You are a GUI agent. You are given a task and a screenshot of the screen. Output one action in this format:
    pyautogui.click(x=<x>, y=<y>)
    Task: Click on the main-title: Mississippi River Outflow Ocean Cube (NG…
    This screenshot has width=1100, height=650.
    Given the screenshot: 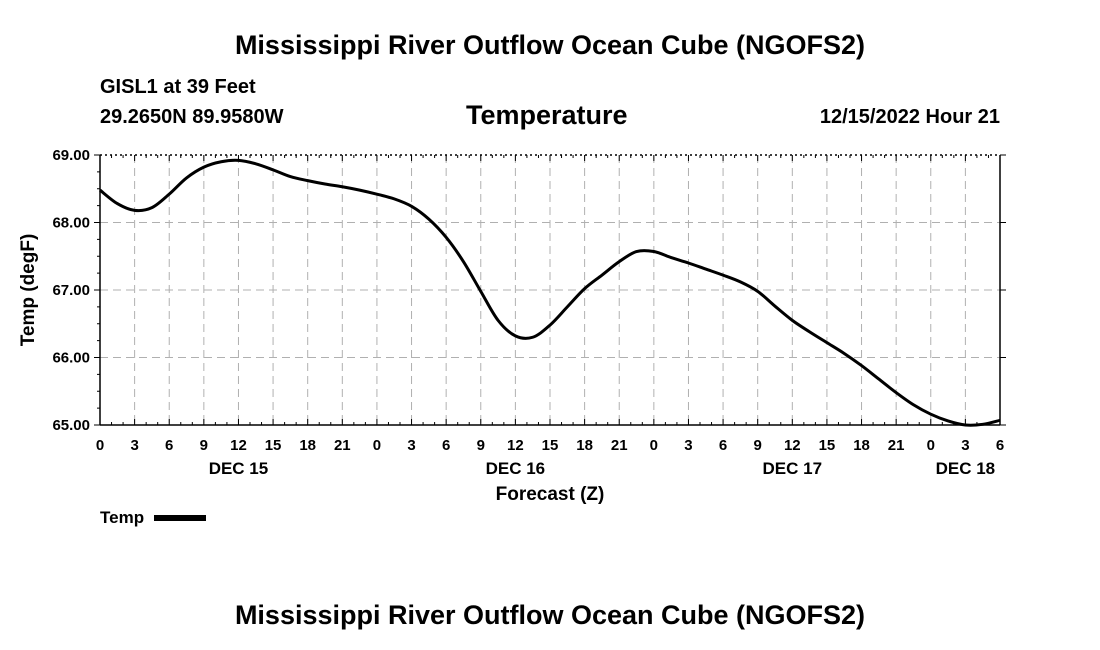 What is the action you would take?
    pyautogui.click(x=550, y=45)
    